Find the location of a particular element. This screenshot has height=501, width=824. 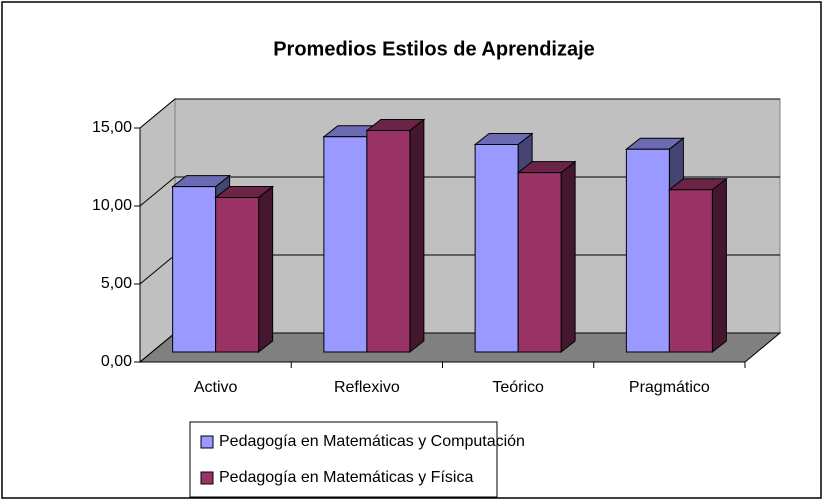

x-tick-label: Teórico is located at coordinates (518, 387).